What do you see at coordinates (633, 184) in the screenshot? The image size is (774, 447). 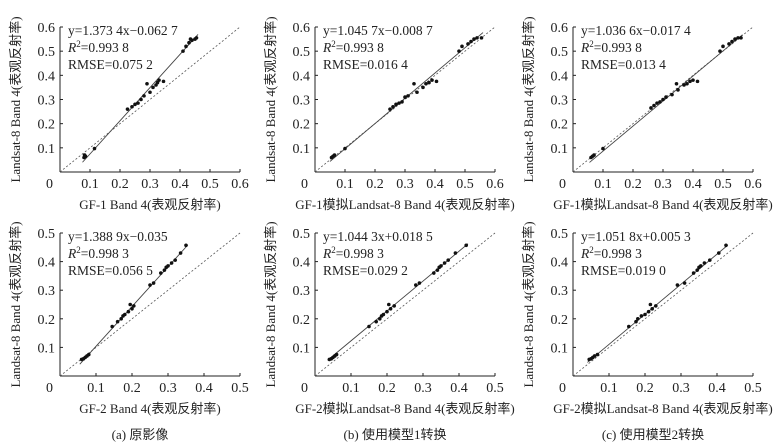 I see `x-tick-label: 0.2` at bounding box center [633, 184].